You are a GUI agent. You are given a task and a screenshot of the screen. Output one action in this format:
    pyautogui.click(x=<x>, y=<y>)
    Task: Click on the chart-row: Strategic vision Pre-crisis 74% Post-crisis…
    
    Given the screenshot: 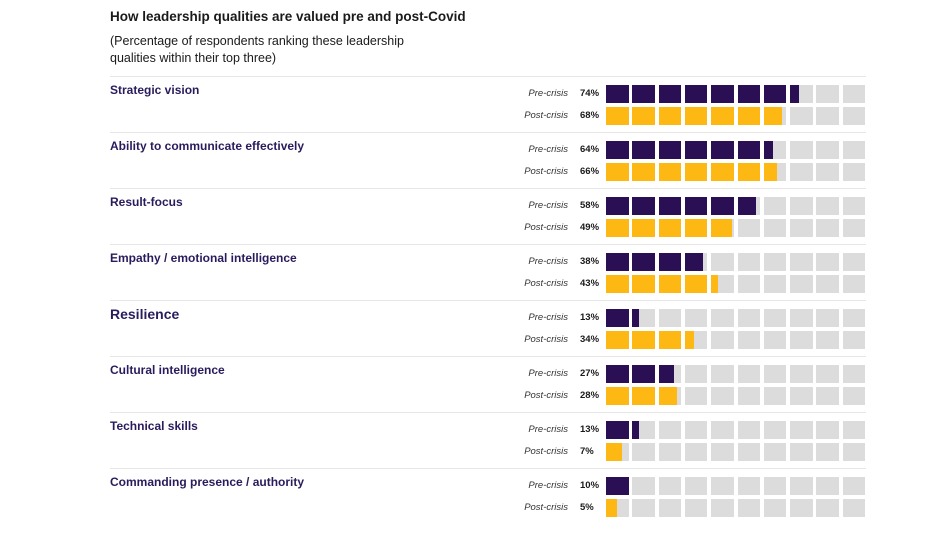 What is the action you would take?
    pyautogui.click(x=488, y=104)
    